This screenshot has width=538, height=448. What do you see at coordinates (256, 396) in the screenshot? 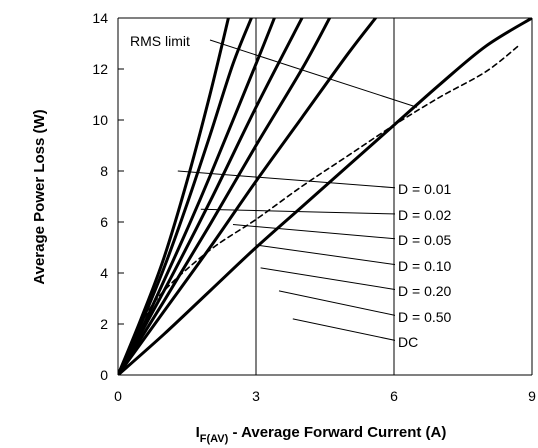
I see `x-tick-label: 3` at bounding box center [256, 396].